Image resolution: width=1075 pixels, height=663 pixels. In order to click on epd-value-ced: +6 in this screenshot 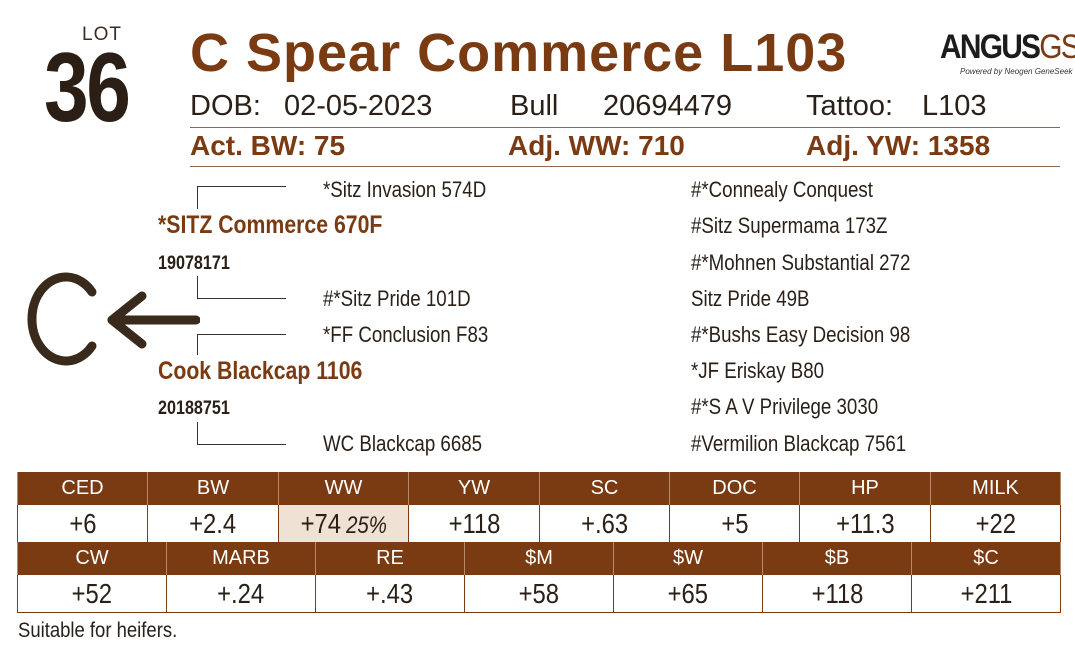, I will do `click(82, 524)`.